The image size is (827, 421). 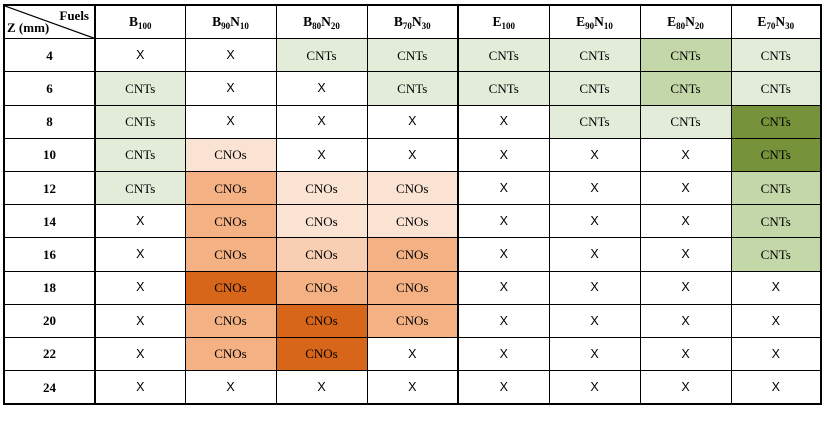 I want to click on column-header-1: B100, so click(x=140, y=22).